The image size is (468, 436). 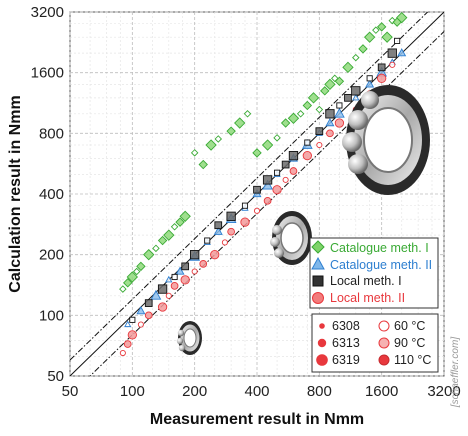 I want to click on x-axis-label: Measurement result in Nmm, so click(x=257, y=419).